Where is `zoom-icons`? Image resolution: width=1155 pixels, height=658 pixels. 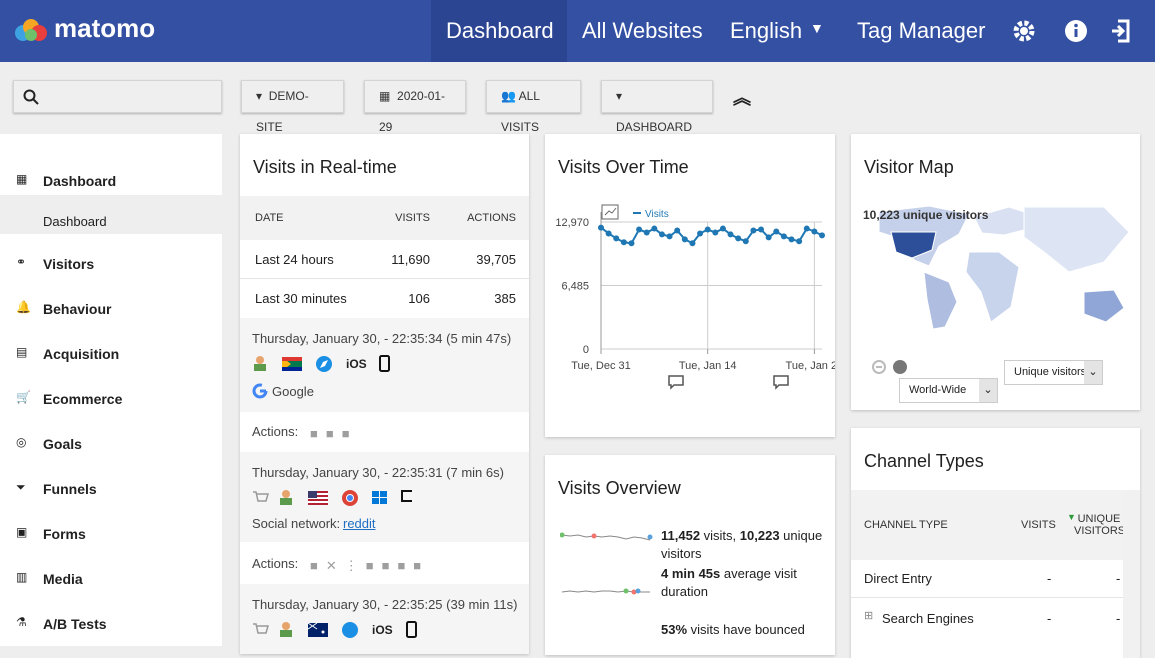
zoom-icons is located at coordinates (891, 368).